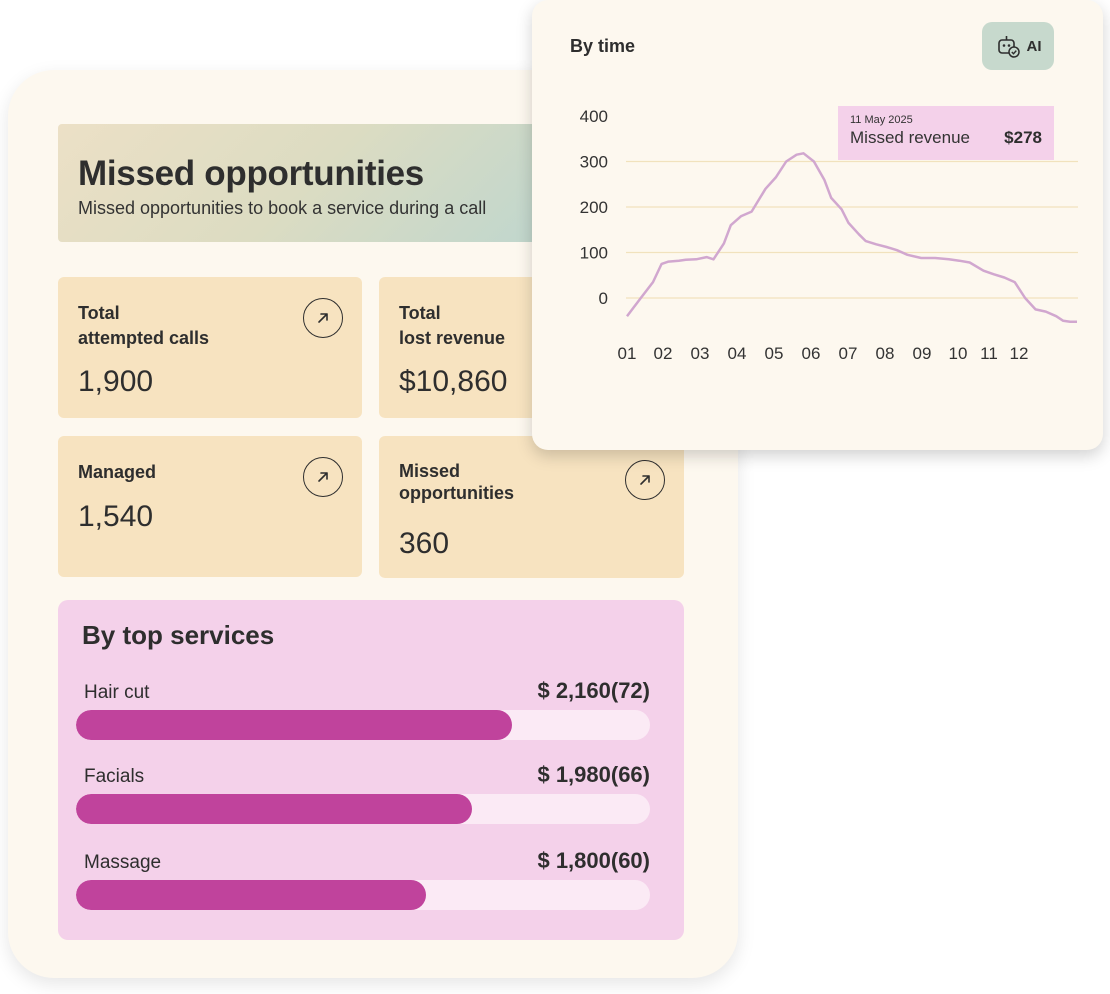 This screenshot has height=994, width=1110. What do you see at coordinates (117, 472) in the screenshot?
I see `stat-label: Managed` at bounding box center [117, 472].